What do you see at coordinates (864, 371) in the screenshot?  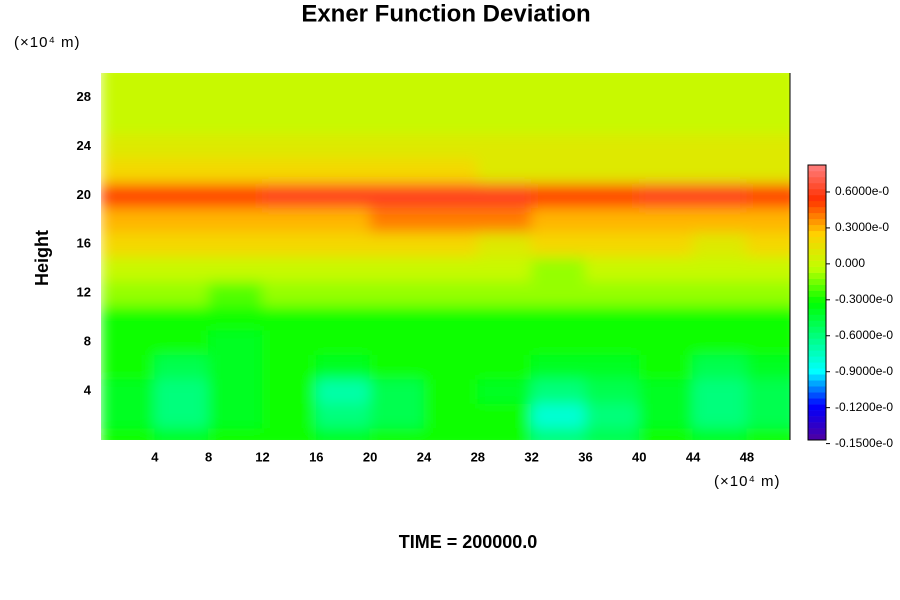 I see `colorbar-label: -0.9000e-0` at bounding box center [864, 371].